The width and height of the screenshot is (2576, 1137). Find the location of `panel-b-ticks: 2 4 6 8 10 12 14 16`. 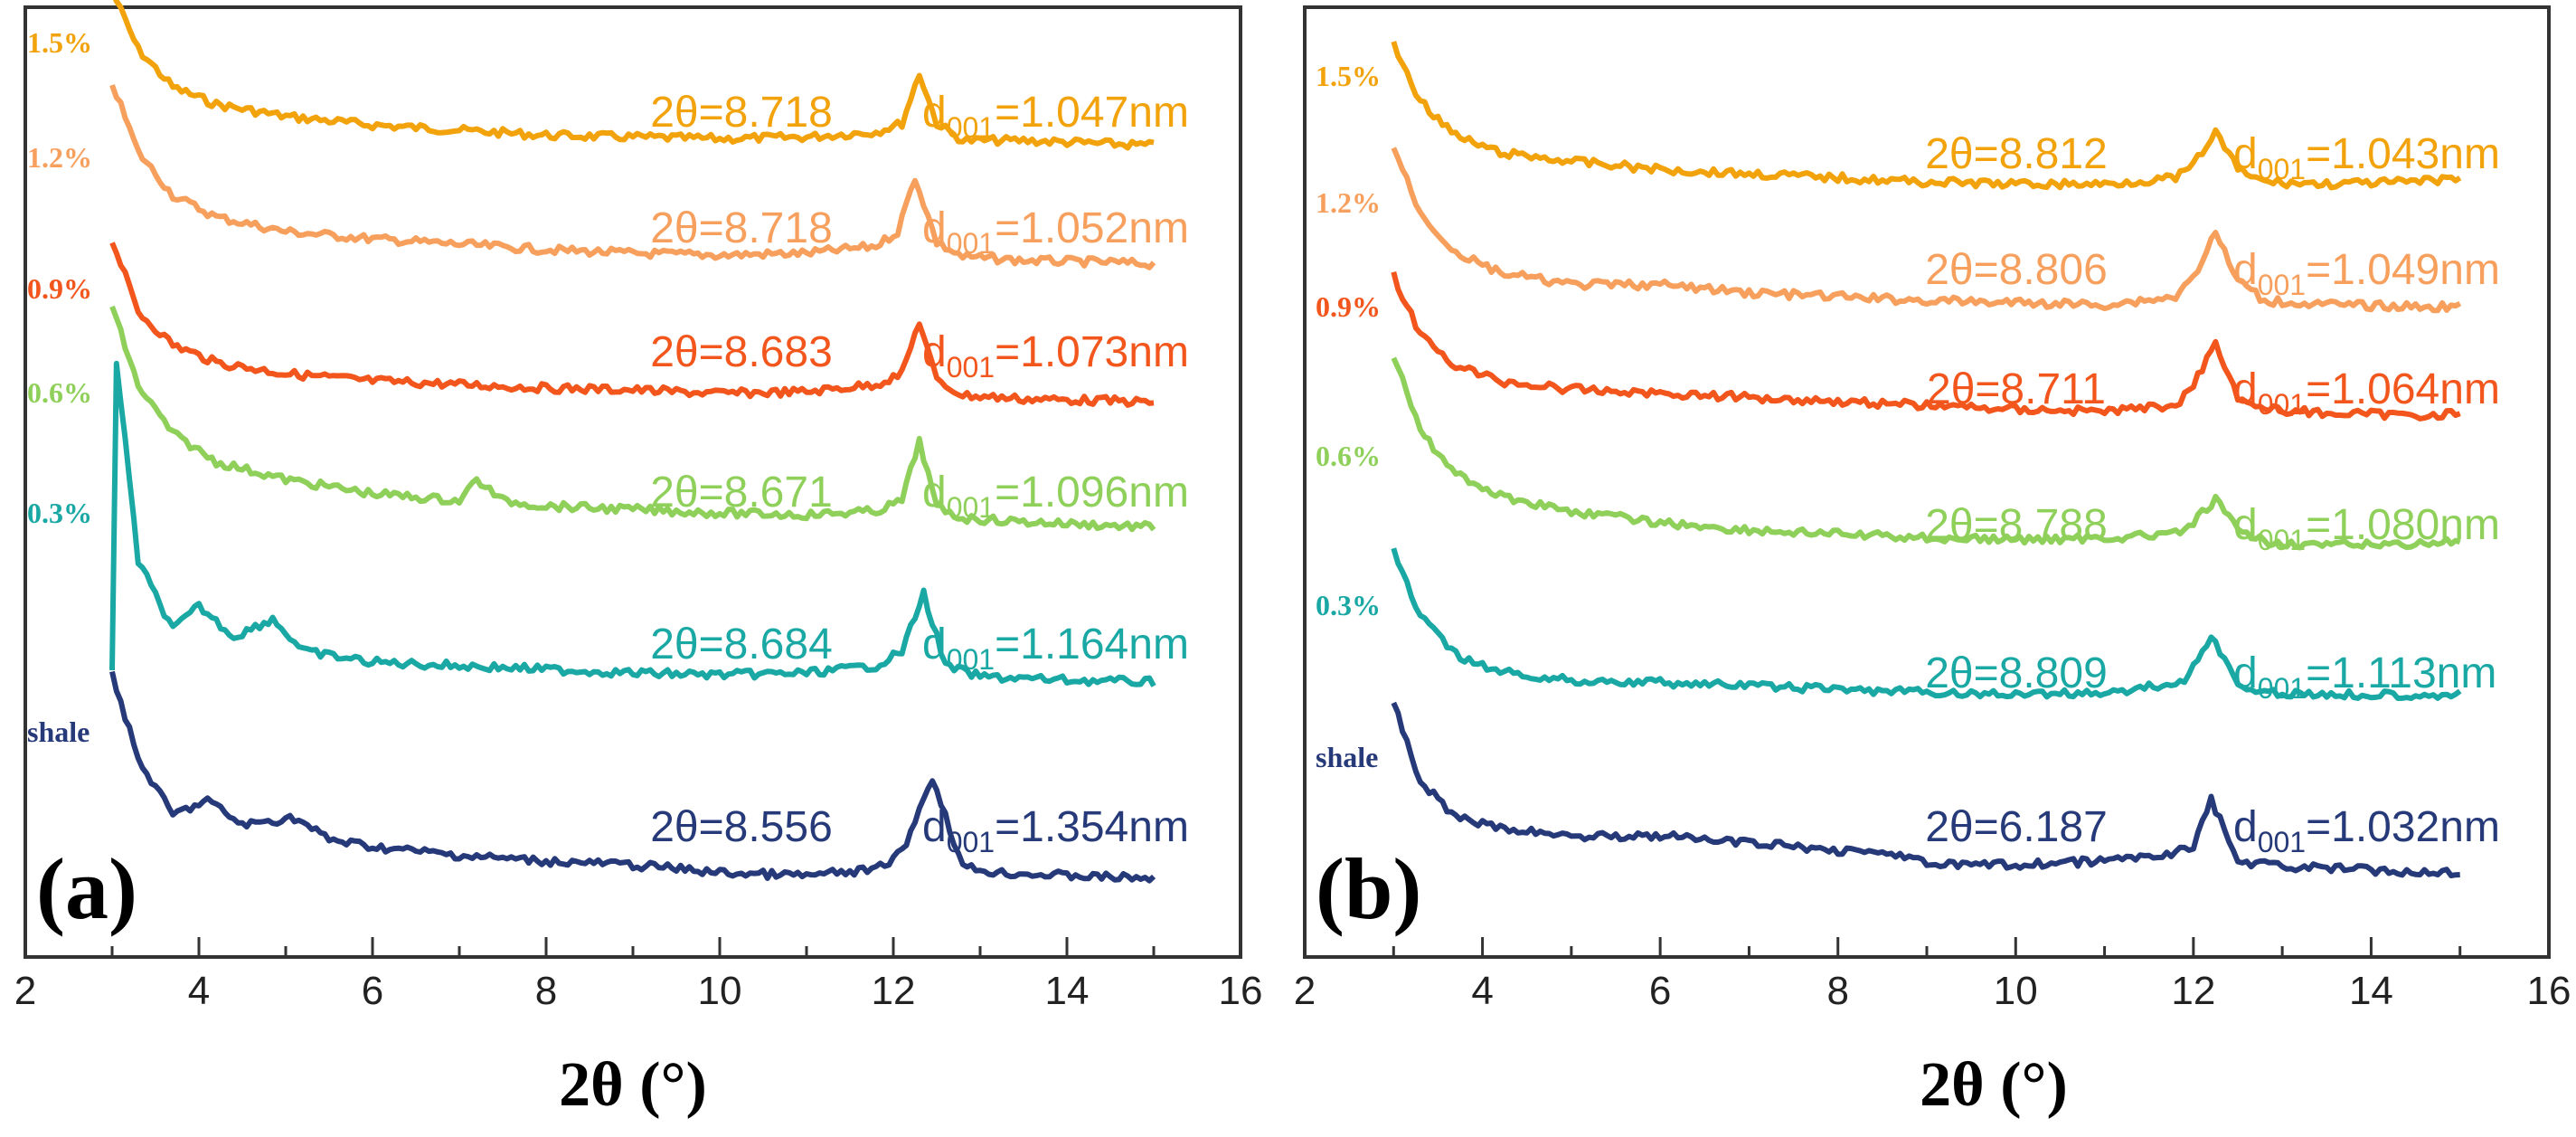

panel-b-ticks: 2 4 6 8 10 12 14 16 is located at coordinates (1932, 975).